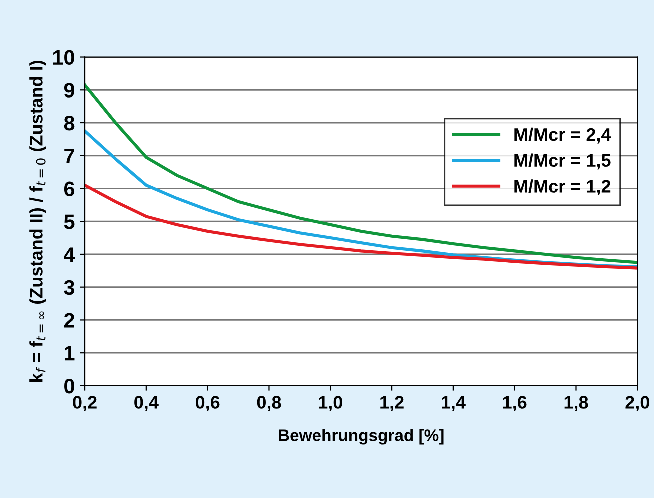  Describe the element at coordinates (69, 189) in the screenshot. I see `y-tick-label: 6` at that location.